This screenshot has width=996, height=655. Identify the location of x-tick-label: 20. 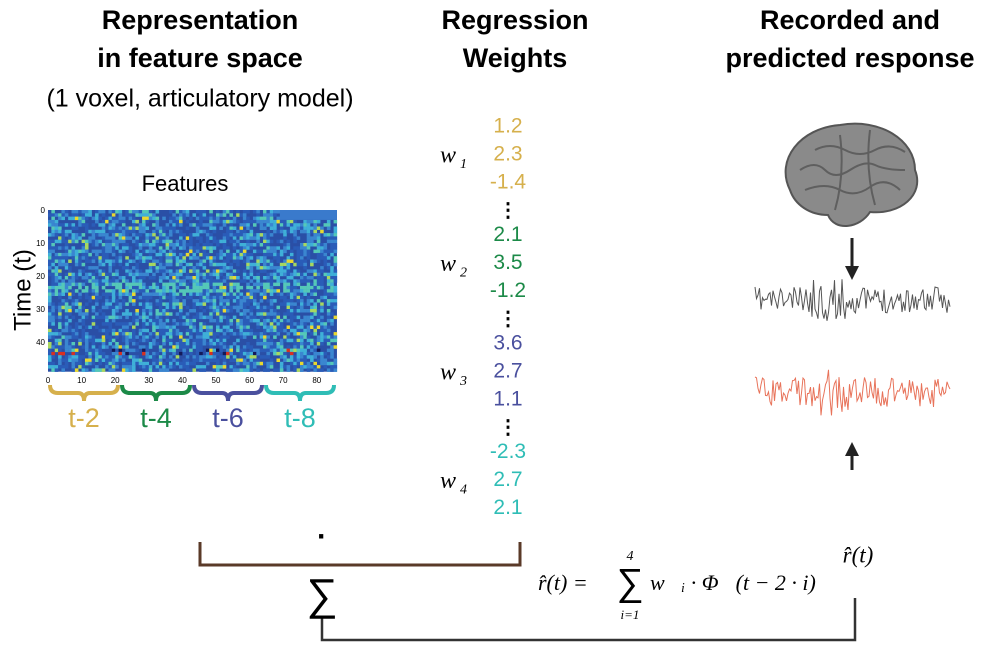
(115, 380).